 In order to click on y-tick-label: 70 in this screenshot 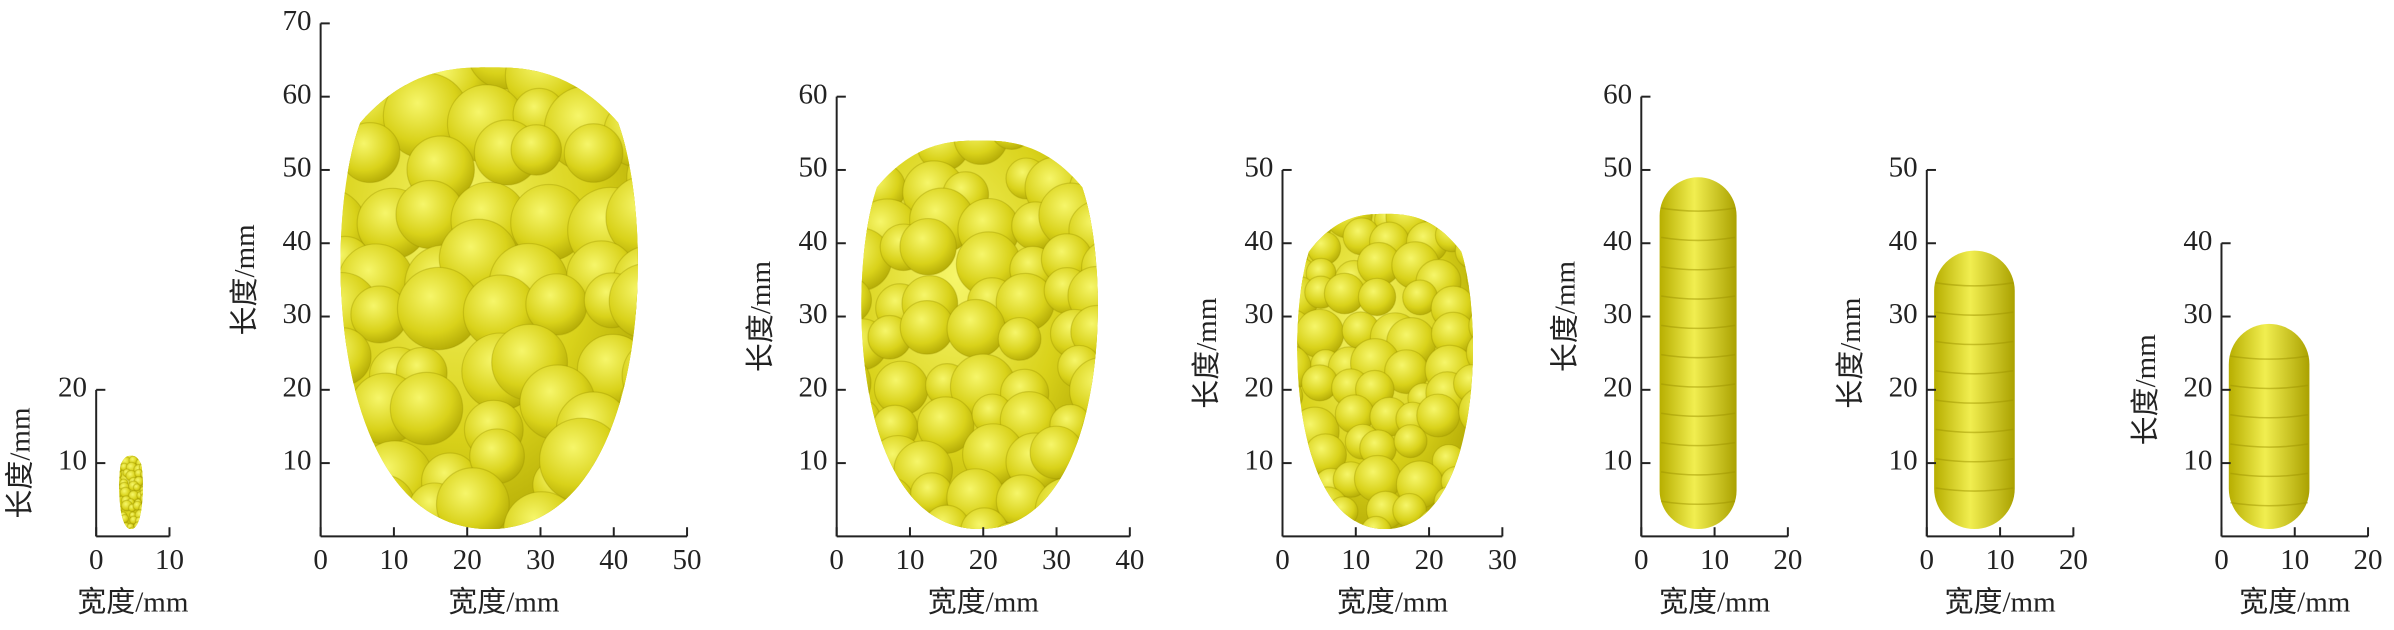, I will do `click(296, 21)`.